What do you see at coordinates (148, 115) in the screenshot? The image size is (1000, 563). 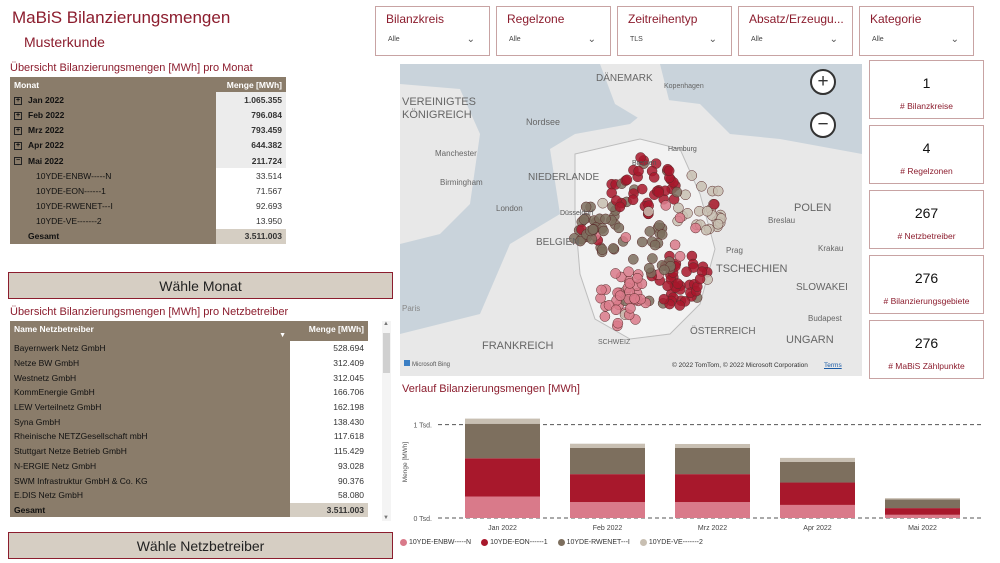 I see `table-row: + Feb 2022 796.084` at bounding box center [148, 115].